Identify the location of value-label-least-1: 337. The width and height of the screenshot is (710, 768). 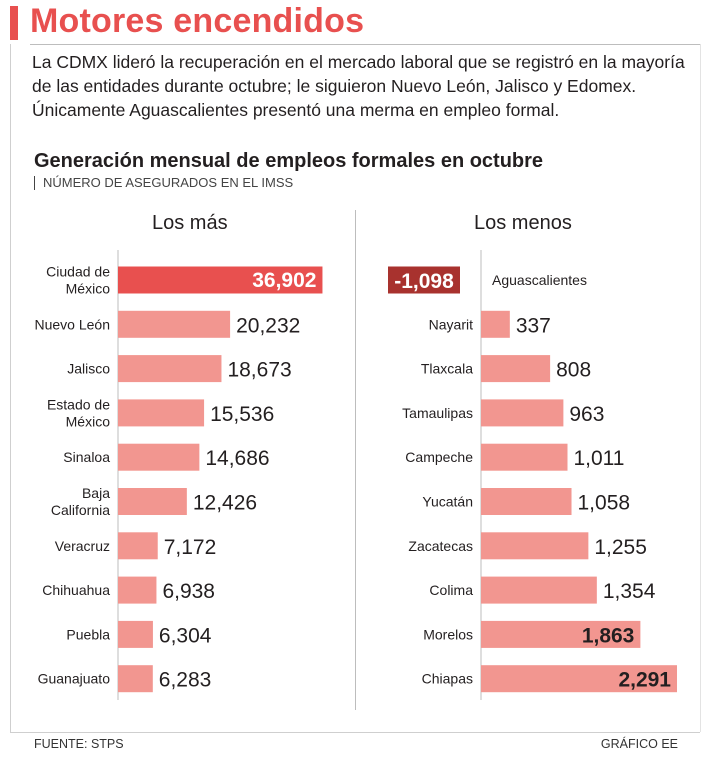
(533, 325).